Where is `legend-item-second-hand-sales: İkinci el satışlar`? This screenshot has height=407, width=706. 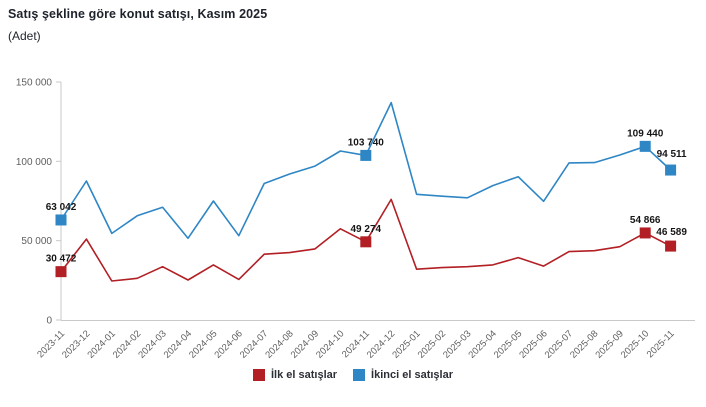 legend-item-second-hand-sales: İkinci el satışlar is located at coordinates (403, 375).